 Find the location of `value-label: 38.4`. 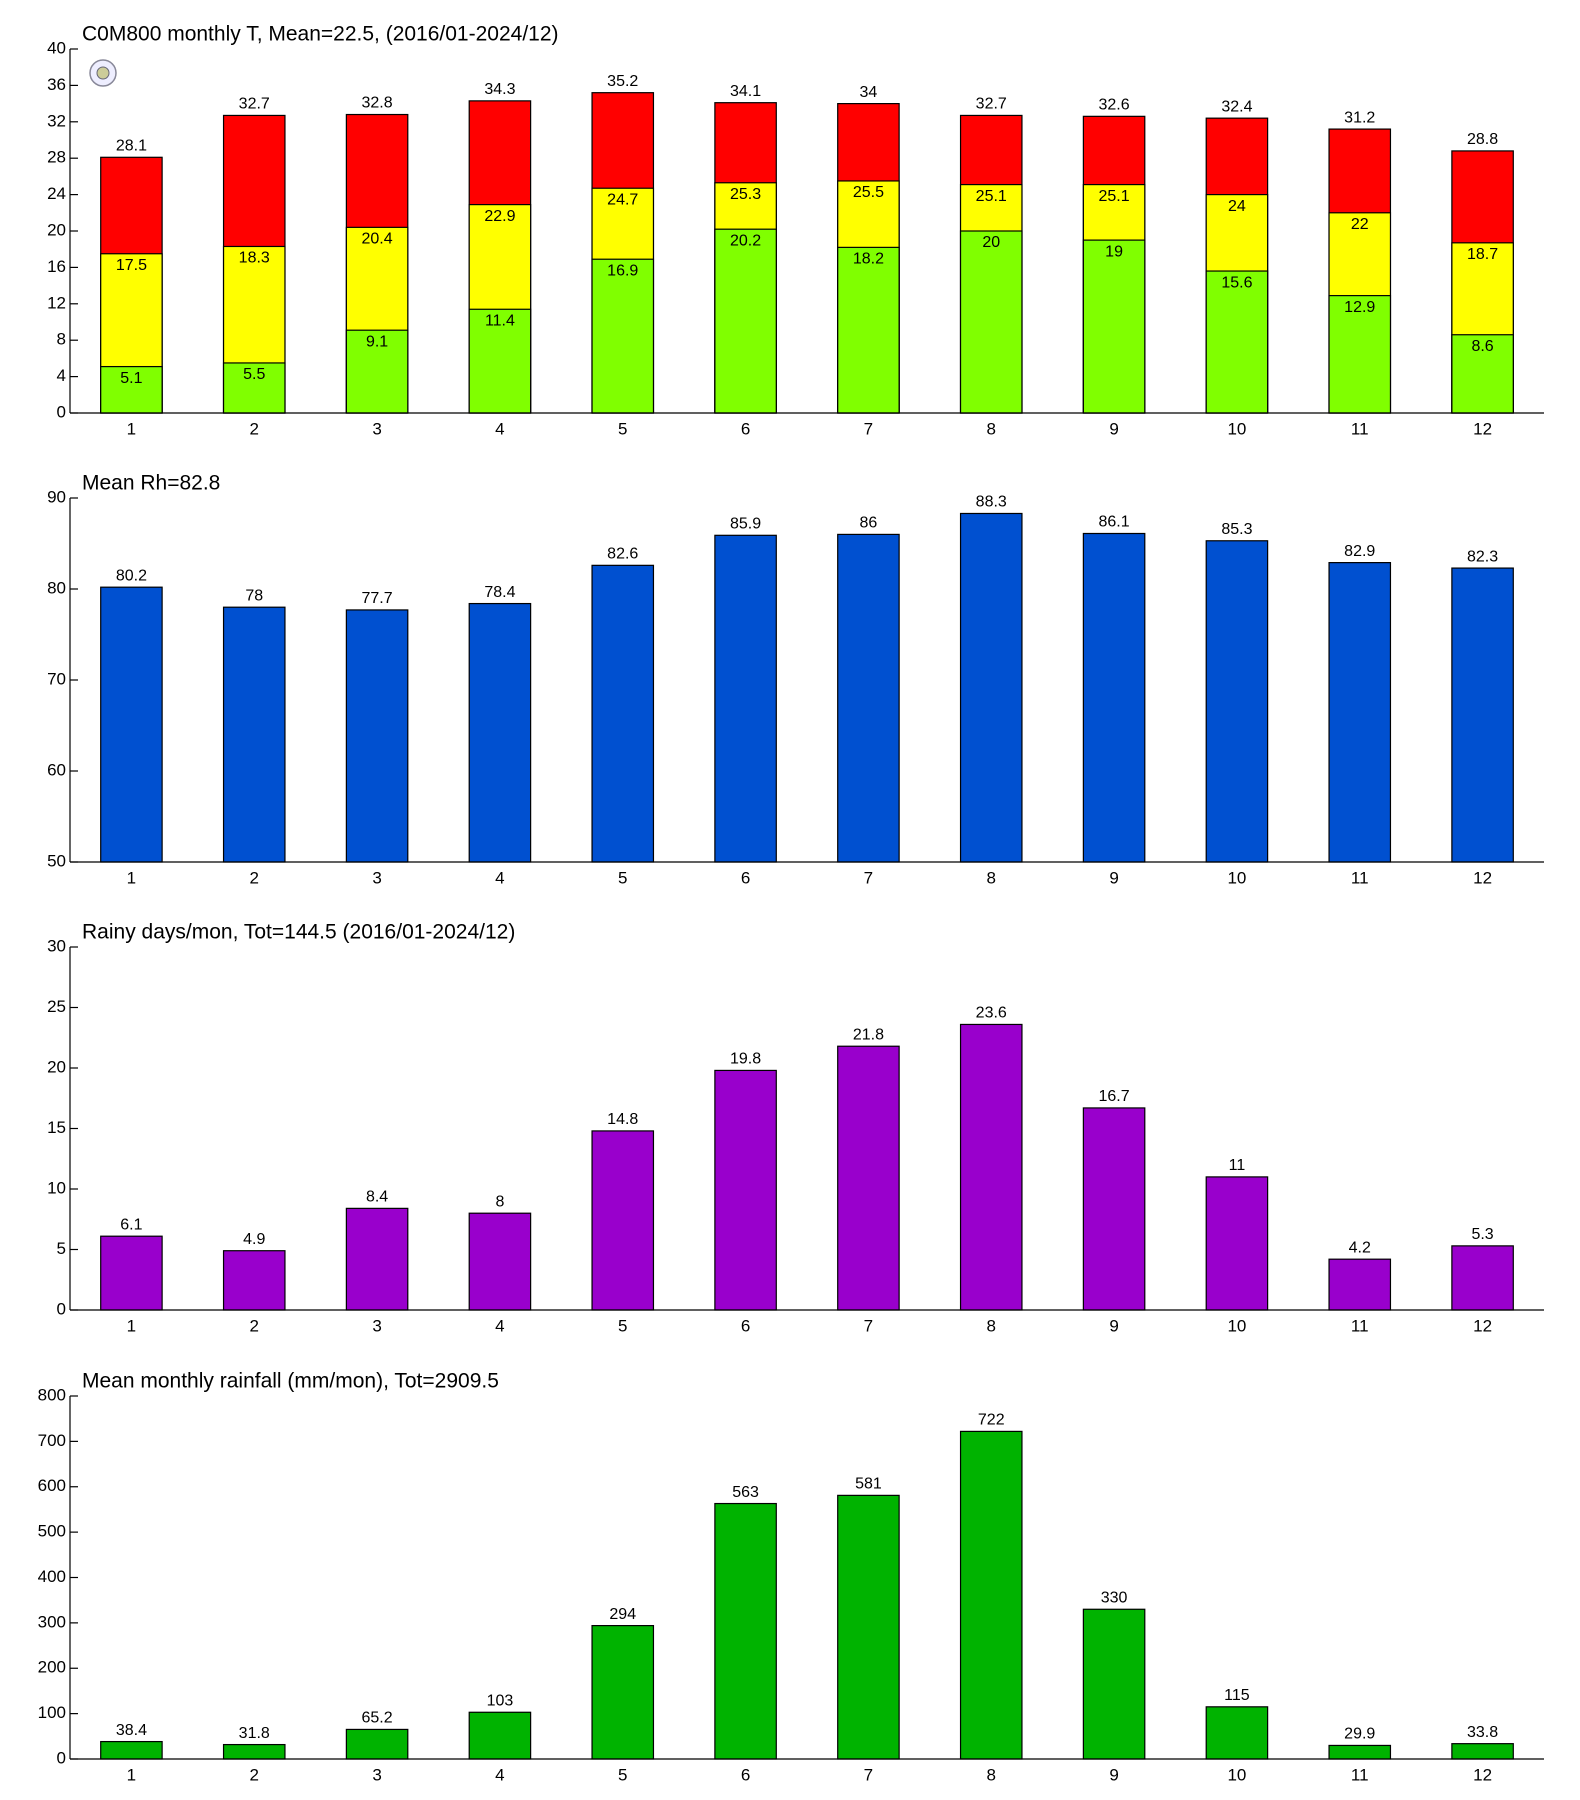

value-label: 38.4 is located at coordinates (131, 1730).